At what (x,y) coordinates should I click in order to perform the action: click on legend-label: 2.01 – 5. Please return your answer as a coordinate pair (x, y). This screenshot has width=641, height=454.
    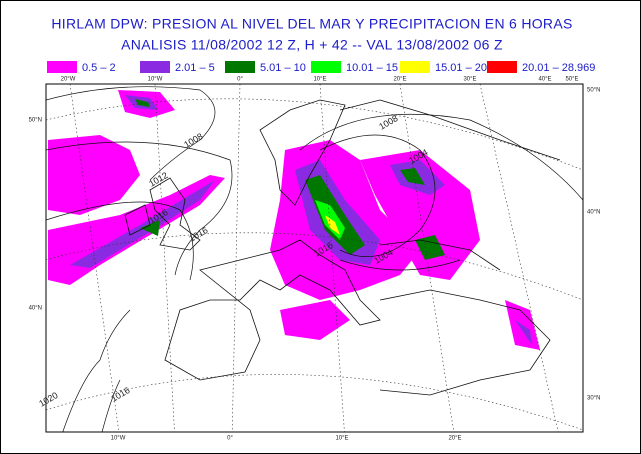
    Looking at the image, I should click on (195, 68).